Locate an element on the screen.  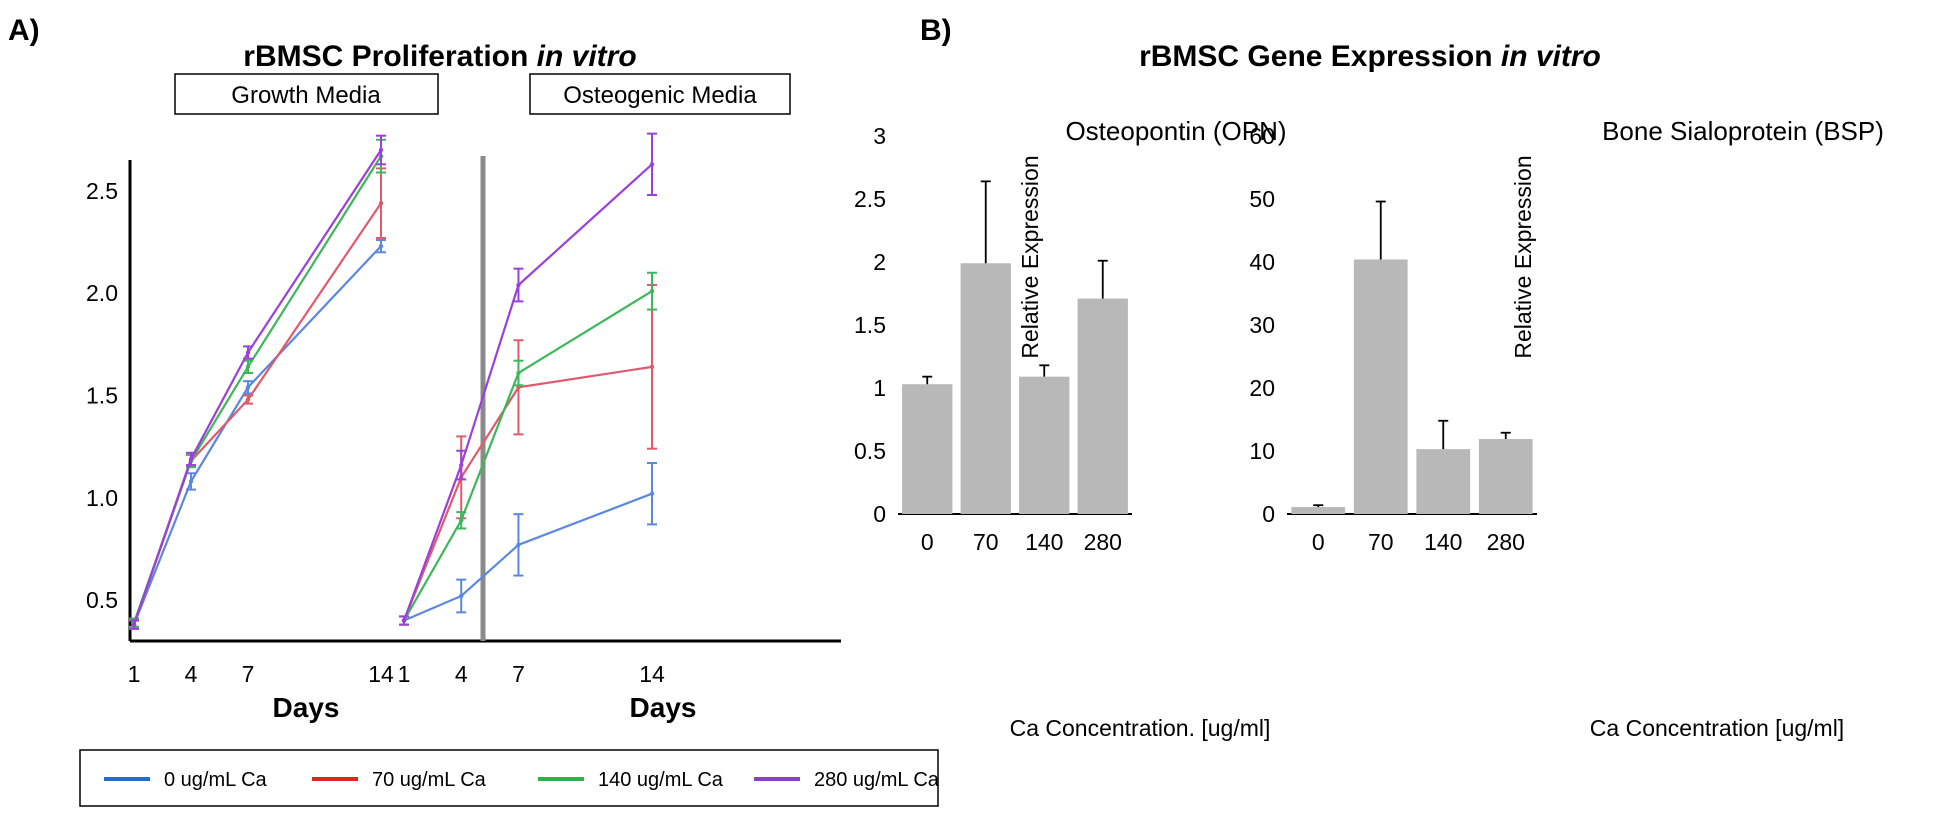
bsp-y-tick-label: 20 is located at coordinates (1262, 388).